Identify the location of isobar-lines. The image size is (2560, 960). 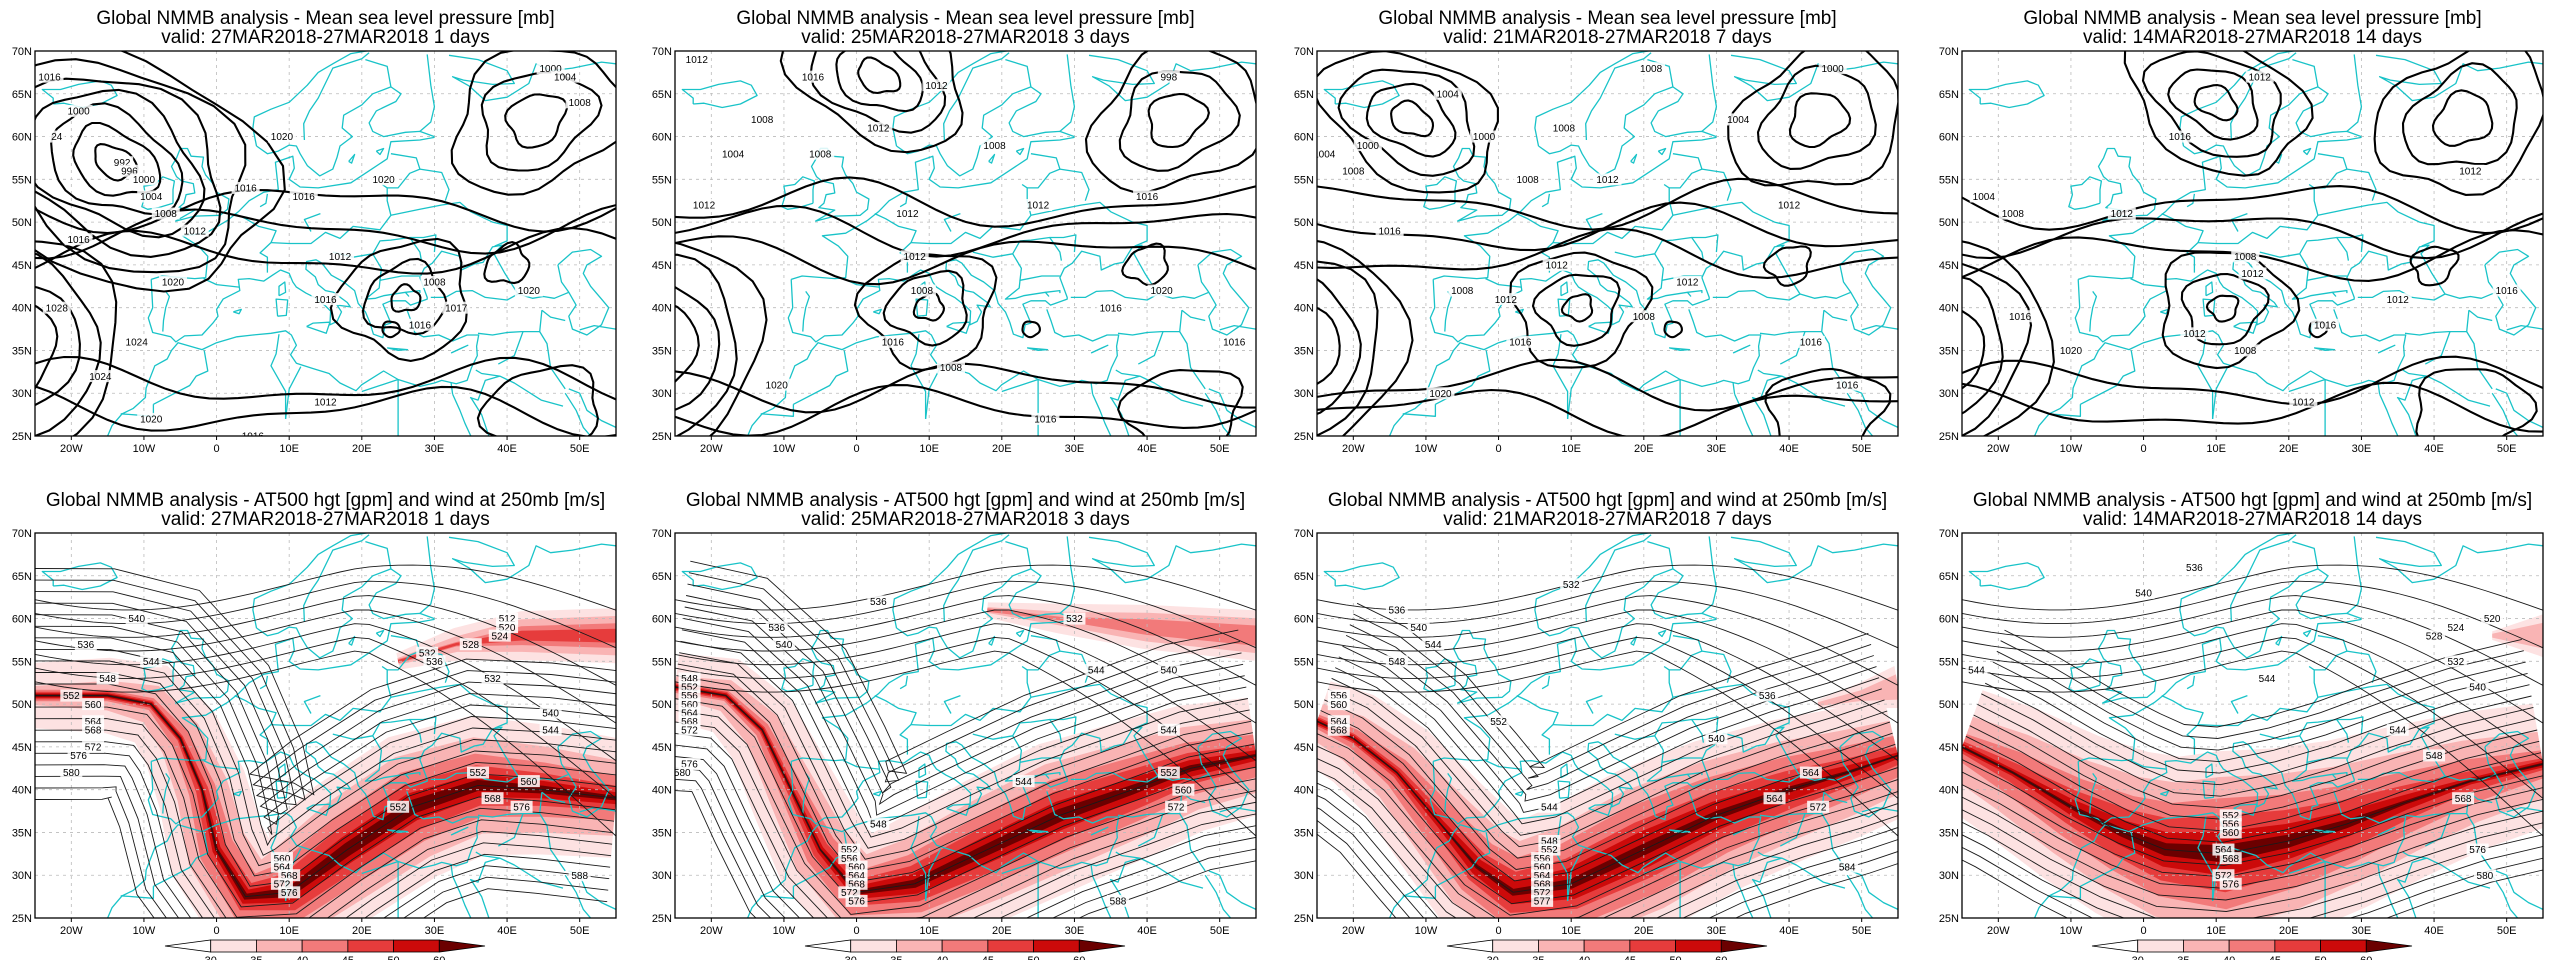
(1607, 243).